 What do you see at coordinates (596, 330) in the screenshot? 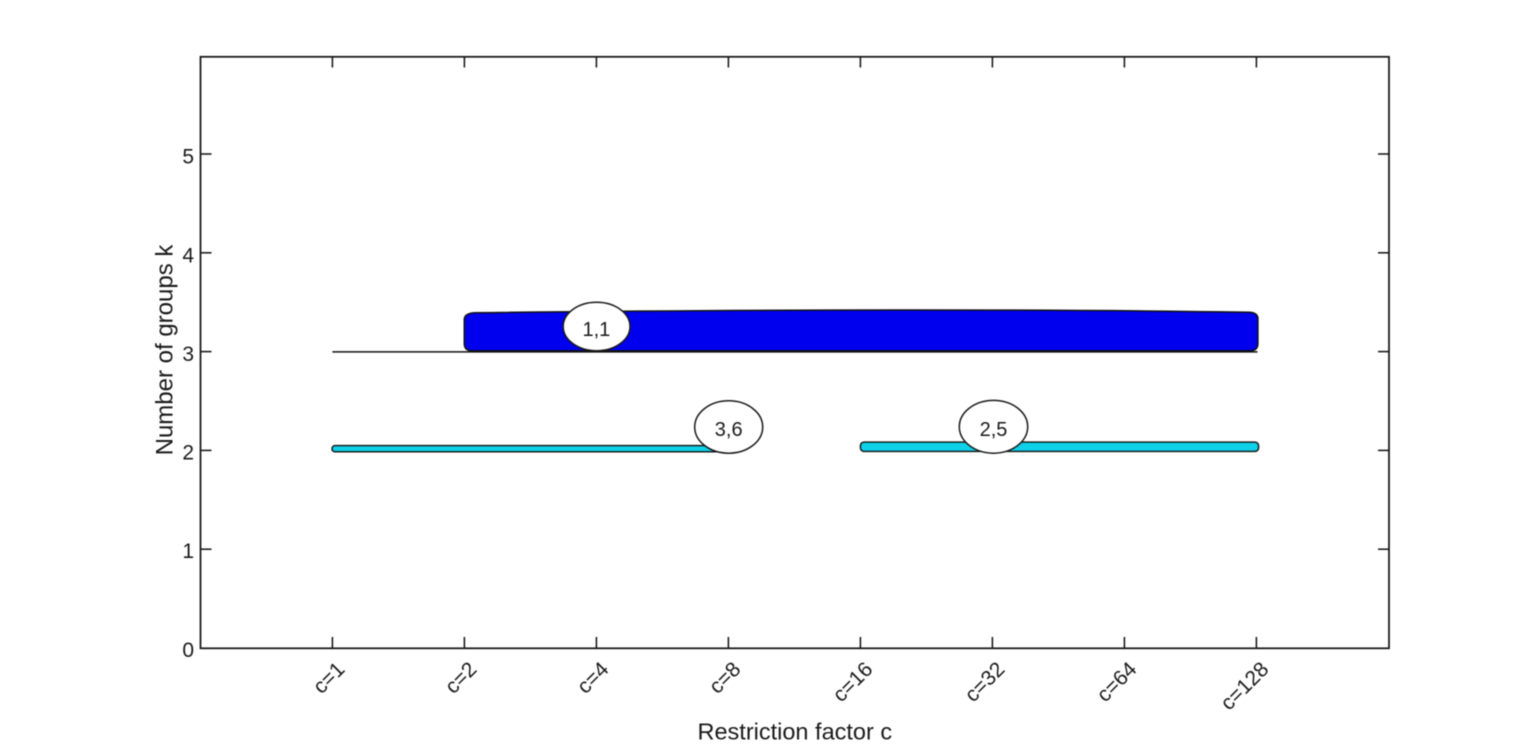
I see `svg-text: 1,1` at bounding box center [596, 330].